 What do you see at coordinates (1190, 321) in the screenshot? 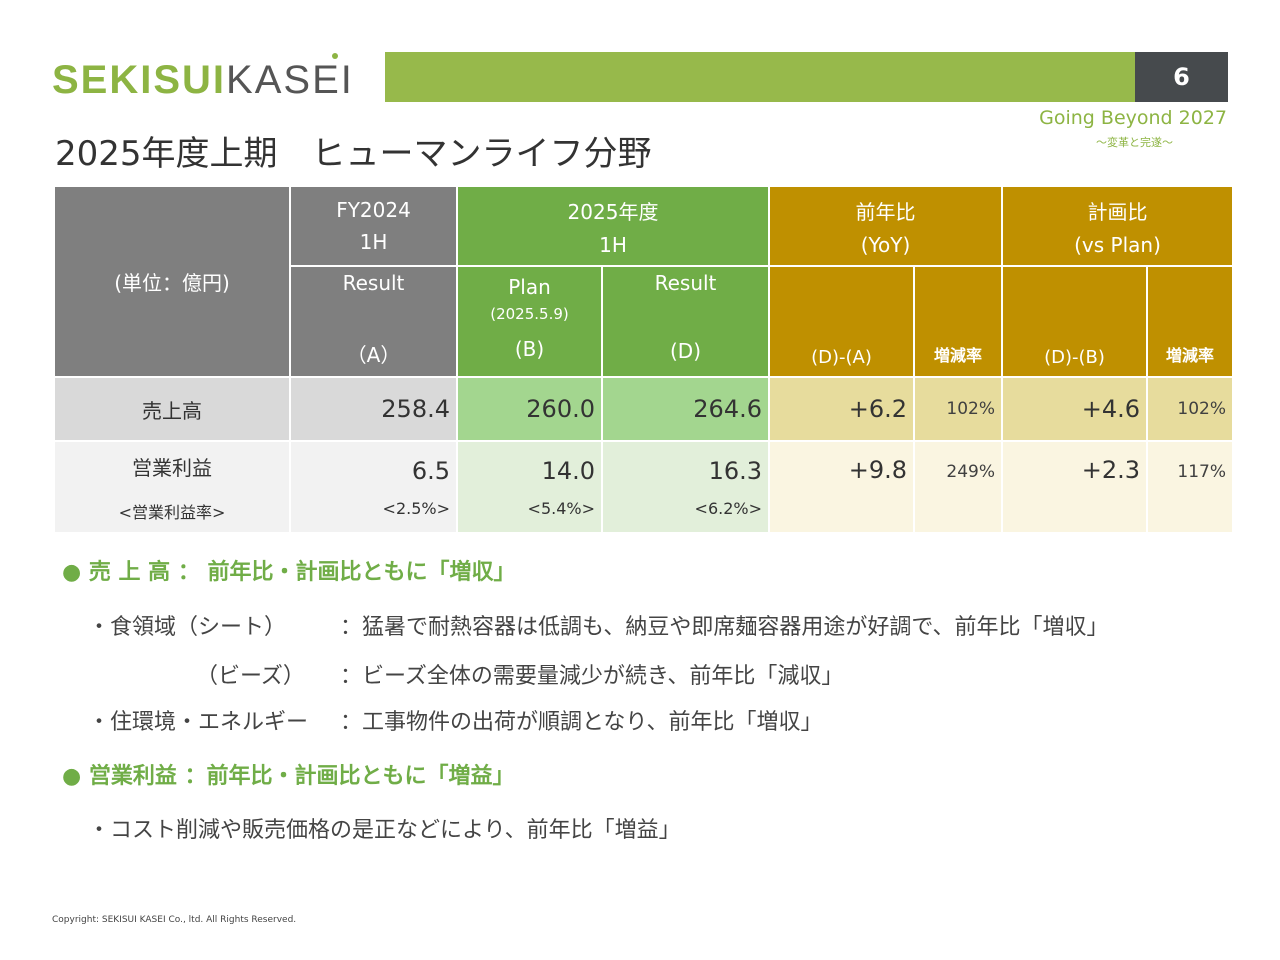
I see `vsplan-rate-header: 増減率` at bounding box center [1190, 321].